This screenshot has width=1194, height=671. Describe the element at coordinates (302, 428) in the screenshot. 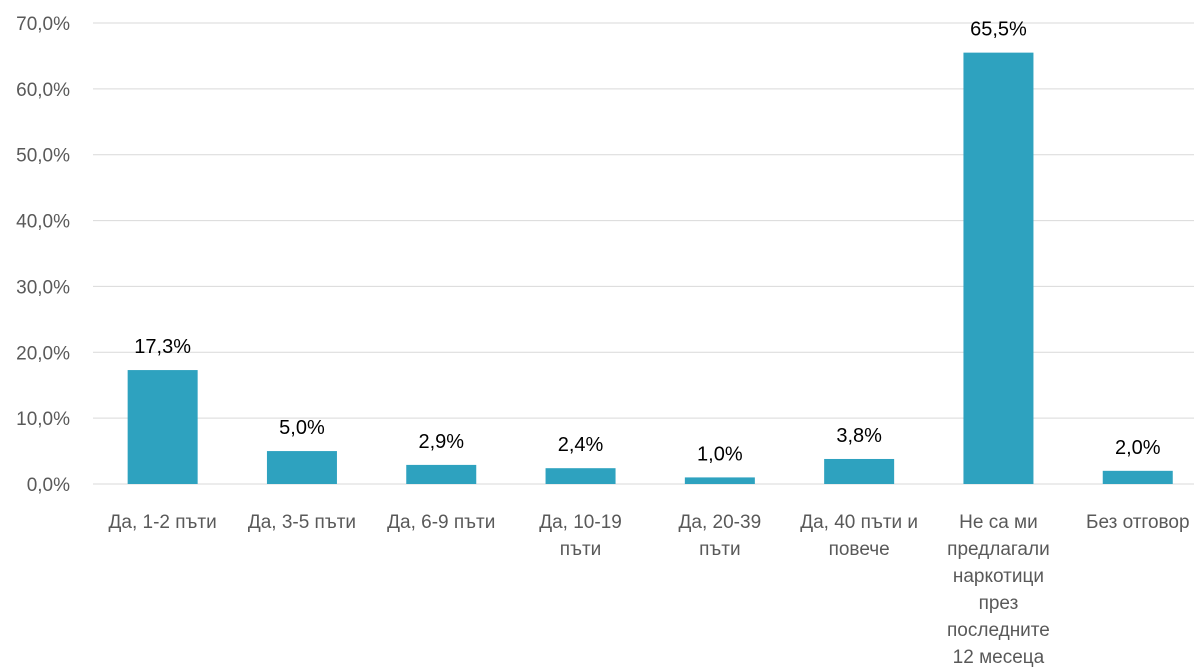

I see `data-label: 5,0%` at that location.